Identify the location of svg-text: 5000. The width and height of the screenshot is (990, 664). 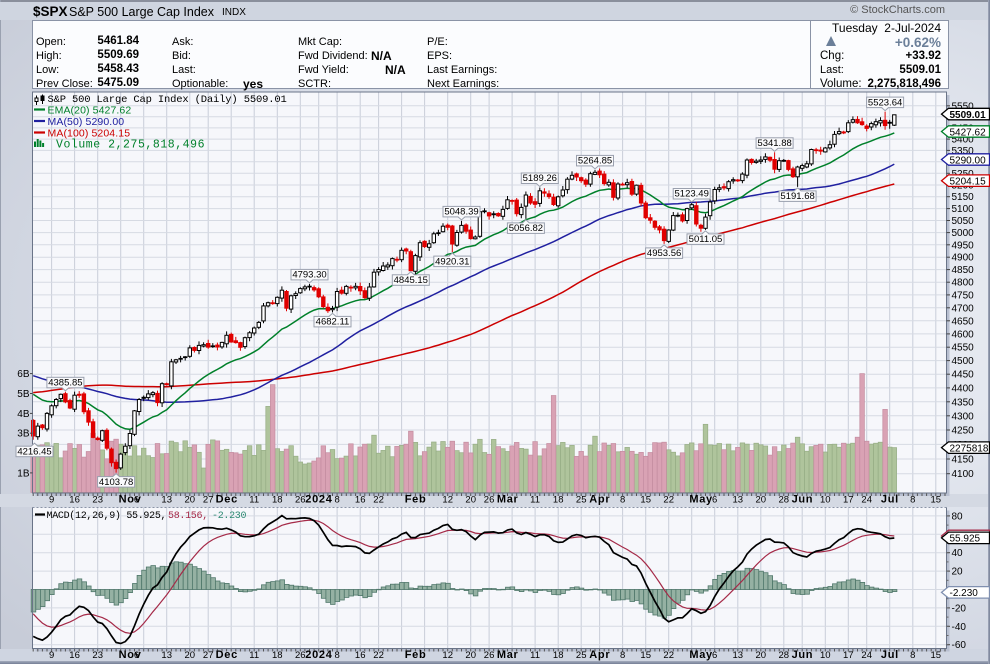
(963, 233).